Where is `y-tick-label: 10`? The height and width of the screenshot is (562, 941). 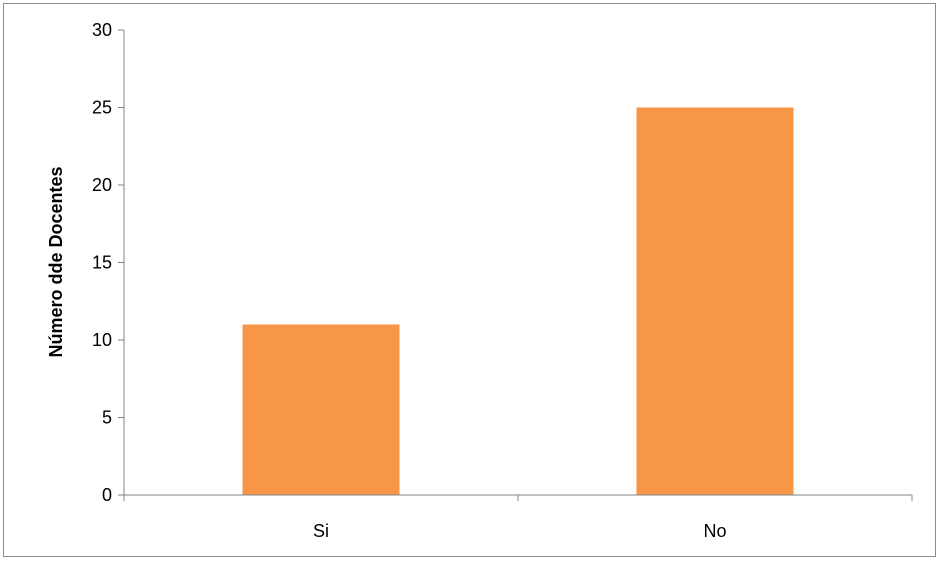 y-tick-label: 10 is located at coordinates (102, 340).